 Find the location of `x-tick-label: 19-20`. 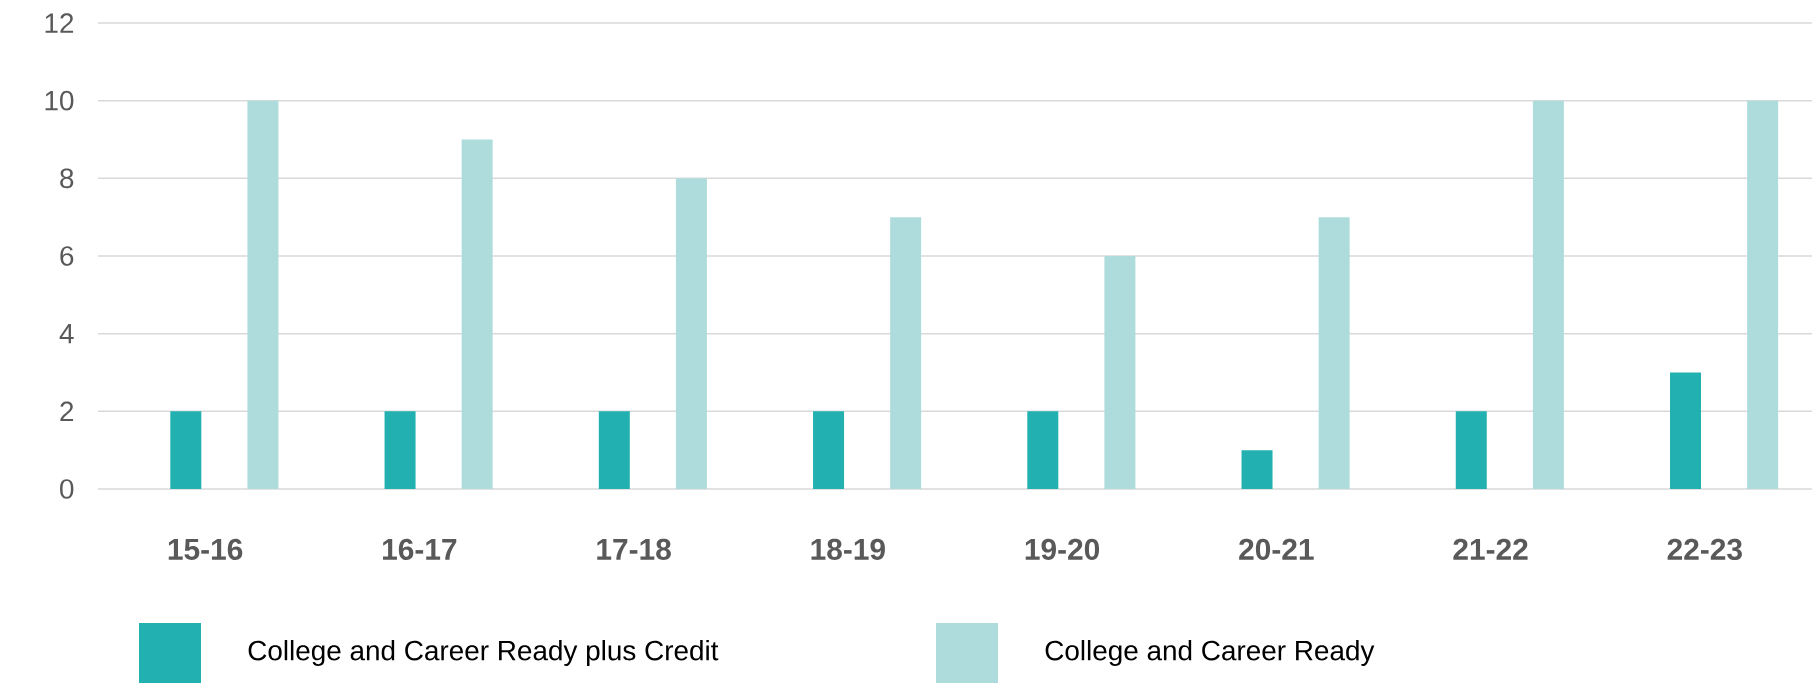

x-tick-label: 19-20 is located at coordinates (1062, 549).